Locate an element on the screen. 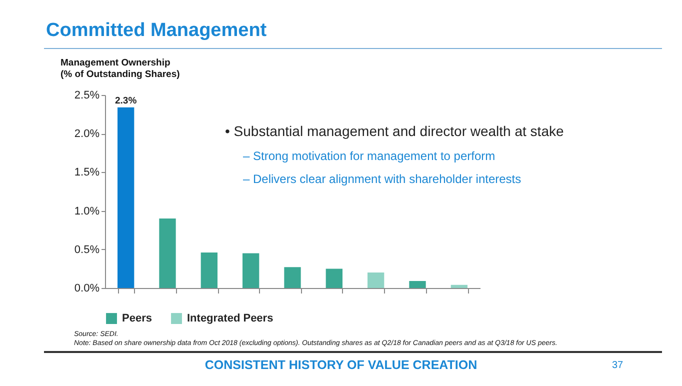 This screenshot has width=682, height=386. y-axis-title: Management Ownership (% of Outstanding Shares) is located at coordinates (120, 69).